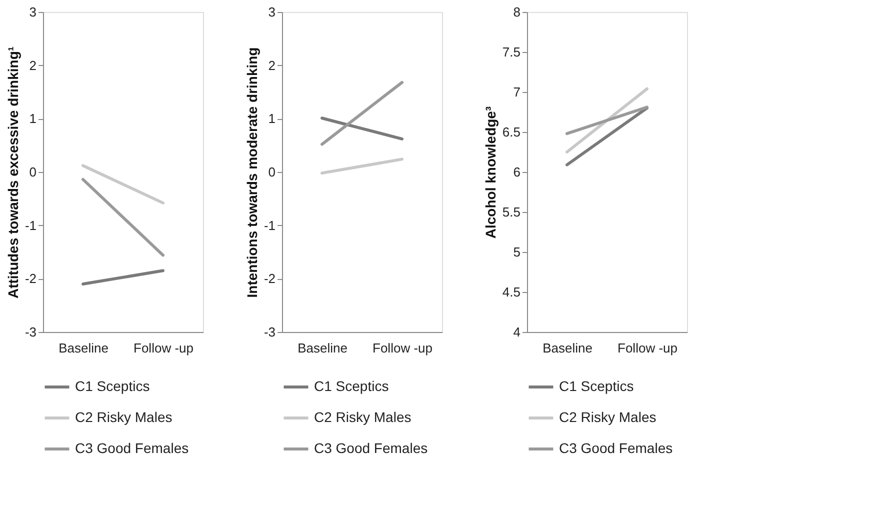  What do you see at coordinates (490, 172) in the screenshot?
I see `y-axis-title: Alcohol knowledge³` at bounding box center [490, 172].